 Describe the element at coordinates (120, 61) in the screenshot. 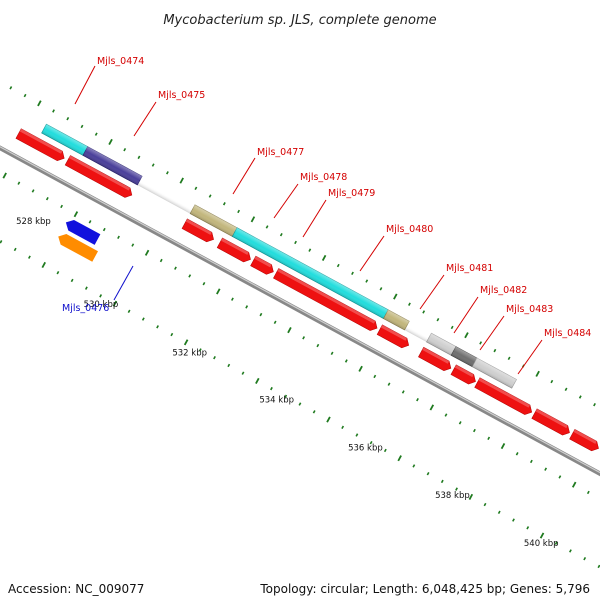

I see `gene-label-mjls-0474: Mjls_0474` at that location.